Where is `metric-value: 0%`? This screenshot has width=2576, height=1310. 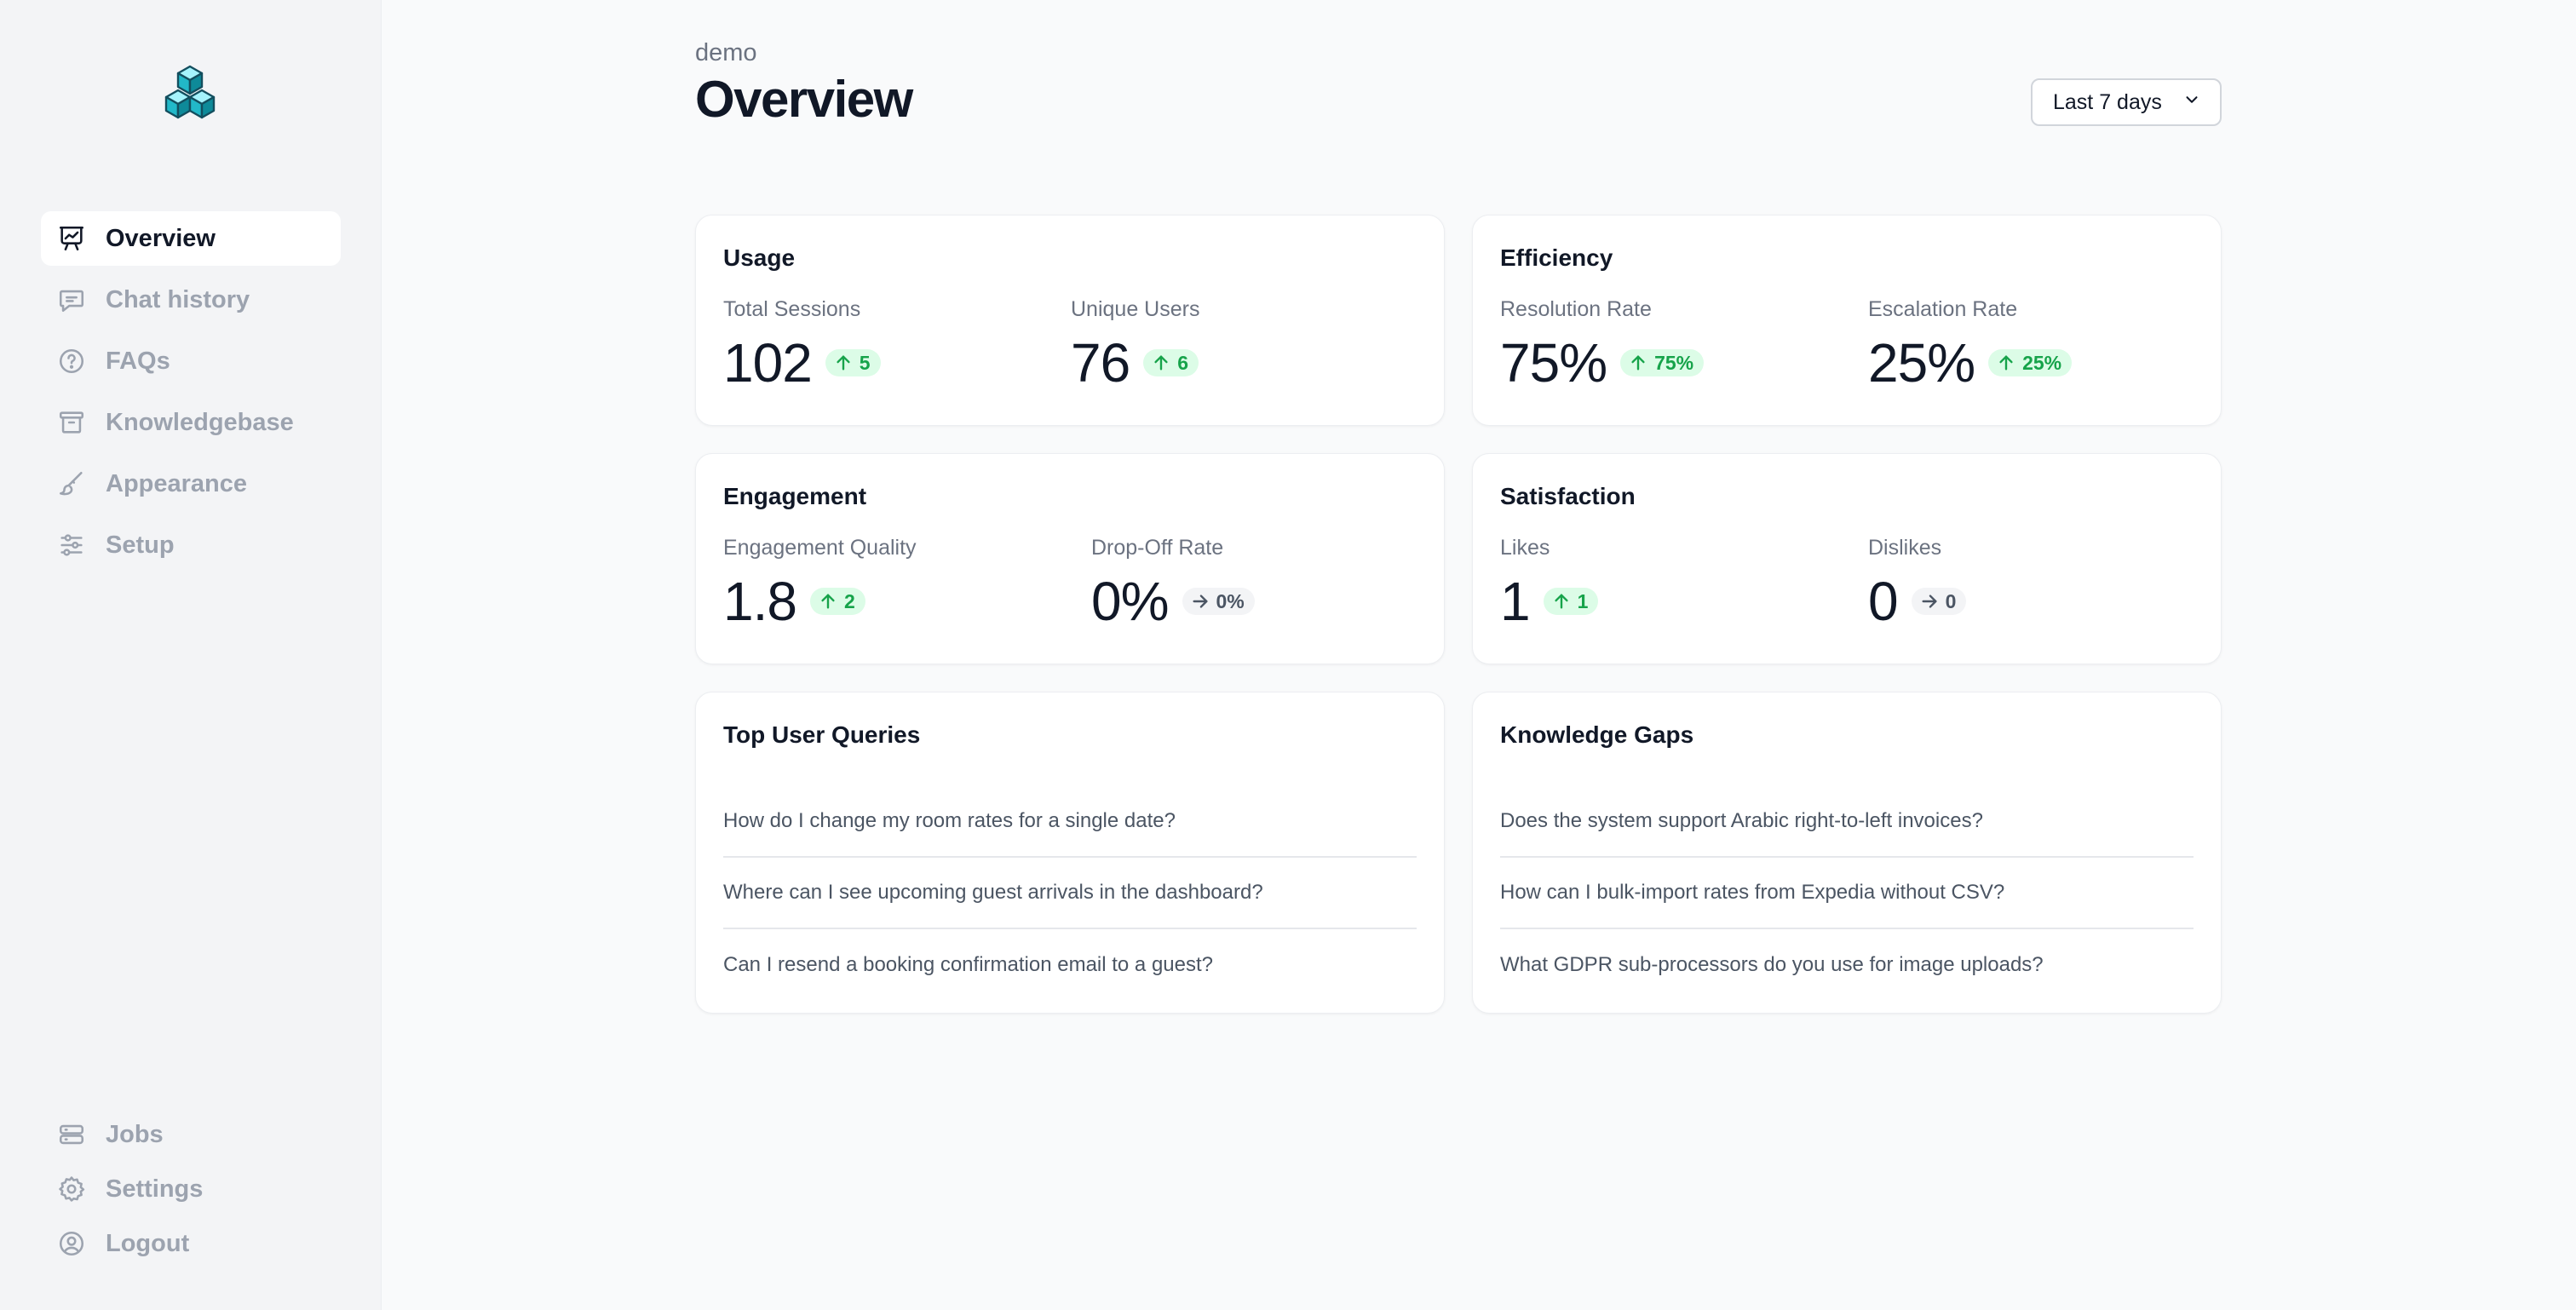 metric-value: 0% is located at coordinates (1130, 601).